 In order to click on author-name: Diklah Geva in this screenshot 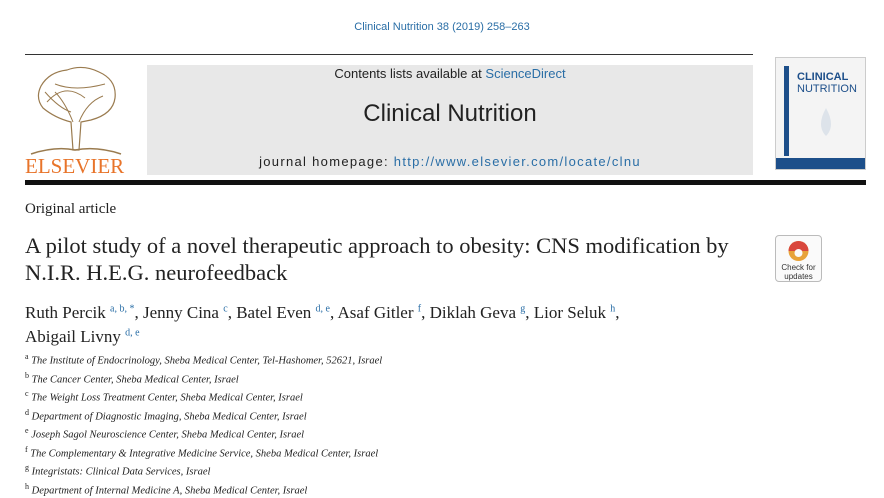, I will do `click(473, 312)`.